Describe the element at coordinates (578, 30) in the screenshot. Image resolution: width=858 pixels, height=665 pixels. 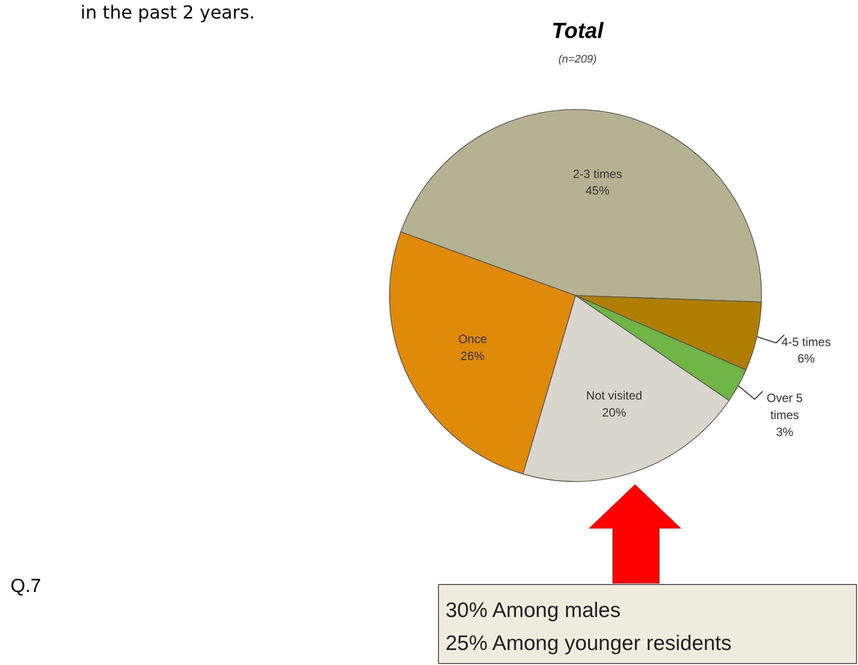
I see `chart-title: Total` at that location.